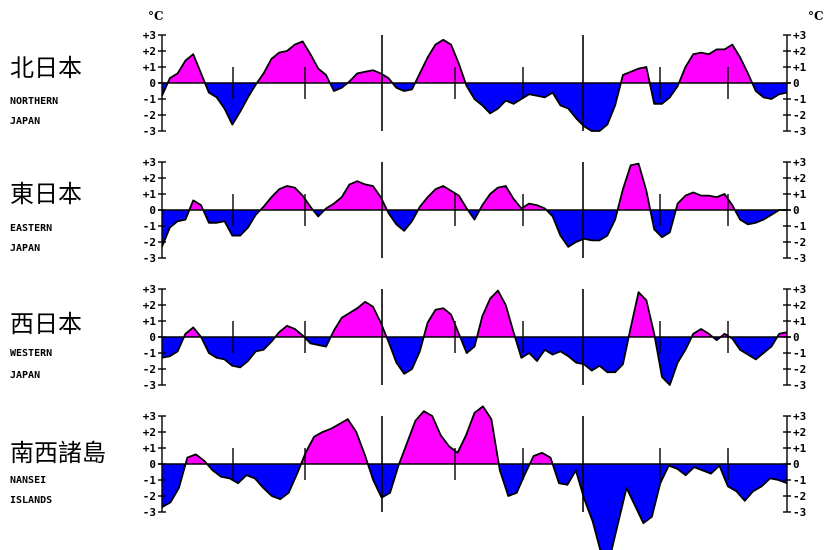 The height and width of the screenshot is (550, 830). What do you see at coordinates (46, 324) in the screenshot?
I see `region-label-jp: 西日本` at bounding box center [46, 324].